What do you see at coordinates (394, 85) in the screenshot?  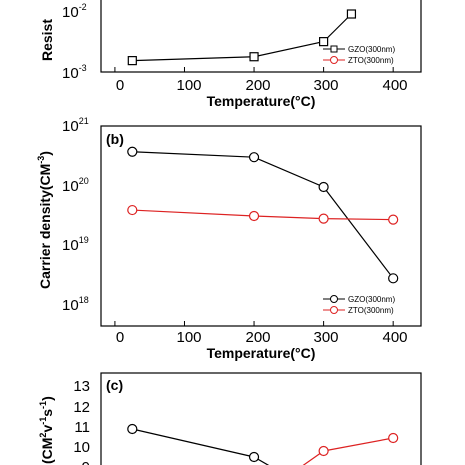 I see `panel-a-xtick-4: 400` at bounding box center [394, 85].